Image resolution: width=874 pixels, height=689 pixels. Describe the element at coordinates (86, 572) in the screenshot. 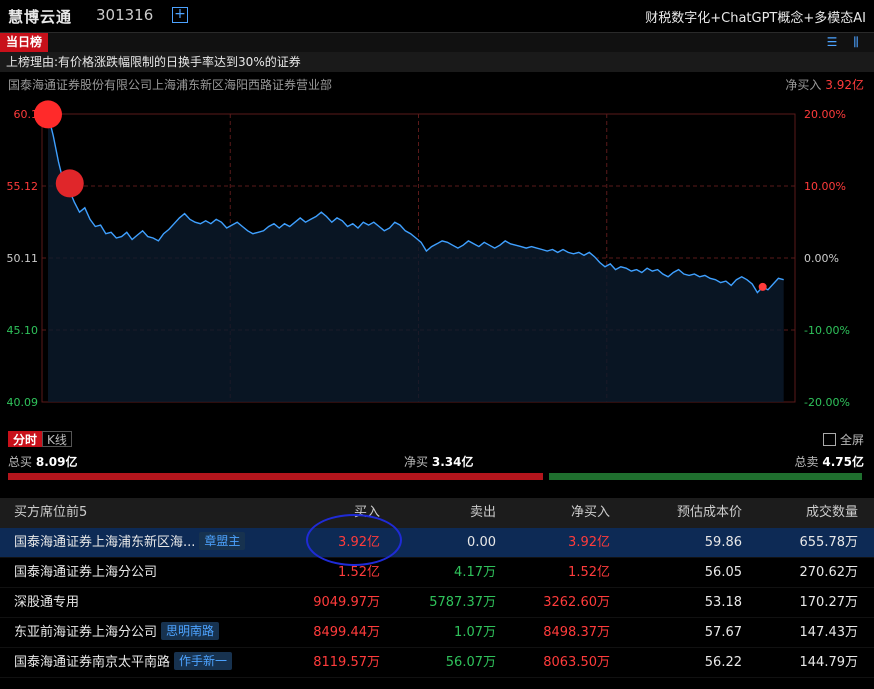

I see `row-seat-name: 国泰海通证券上海分公司` at that location.